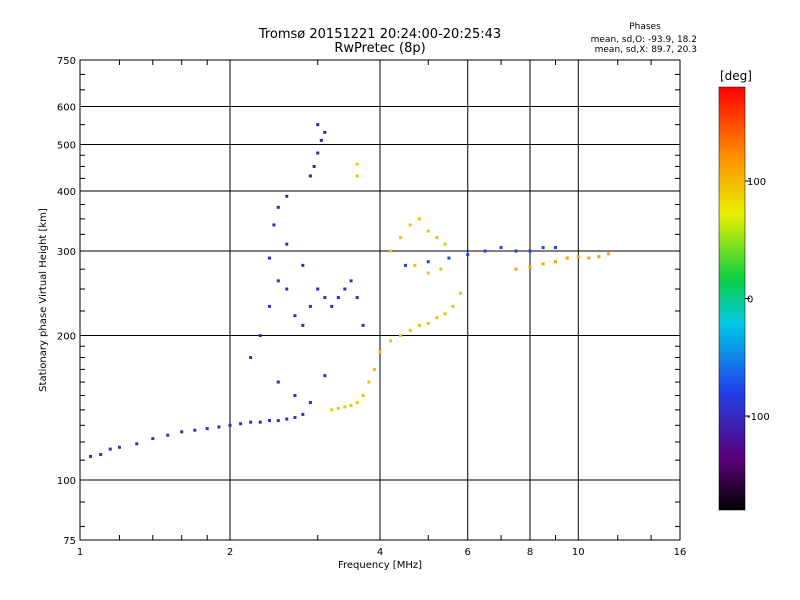 The image size is (800, 600). What do you see at coordinates (66, 337) in the screenshot?
I see `y-tick-label: 200` at bounding box center [66, 337].